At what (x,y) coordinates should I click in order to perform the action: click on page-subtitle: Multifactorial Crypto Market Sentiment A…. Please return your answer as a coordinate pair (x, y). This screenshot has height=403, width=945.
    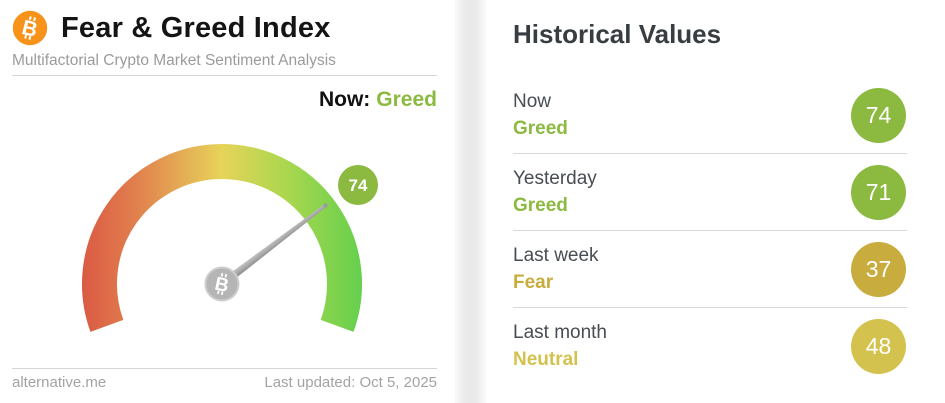
    Looking at the image, I should click on (174, 60).